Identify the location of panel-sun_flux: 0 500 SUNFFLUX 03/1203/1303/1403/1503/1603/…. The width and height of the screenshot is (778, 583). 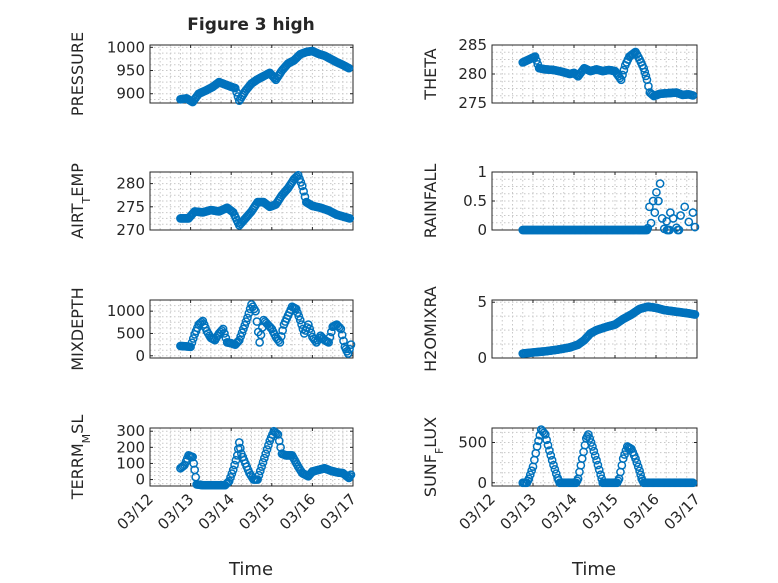
(562, 475).